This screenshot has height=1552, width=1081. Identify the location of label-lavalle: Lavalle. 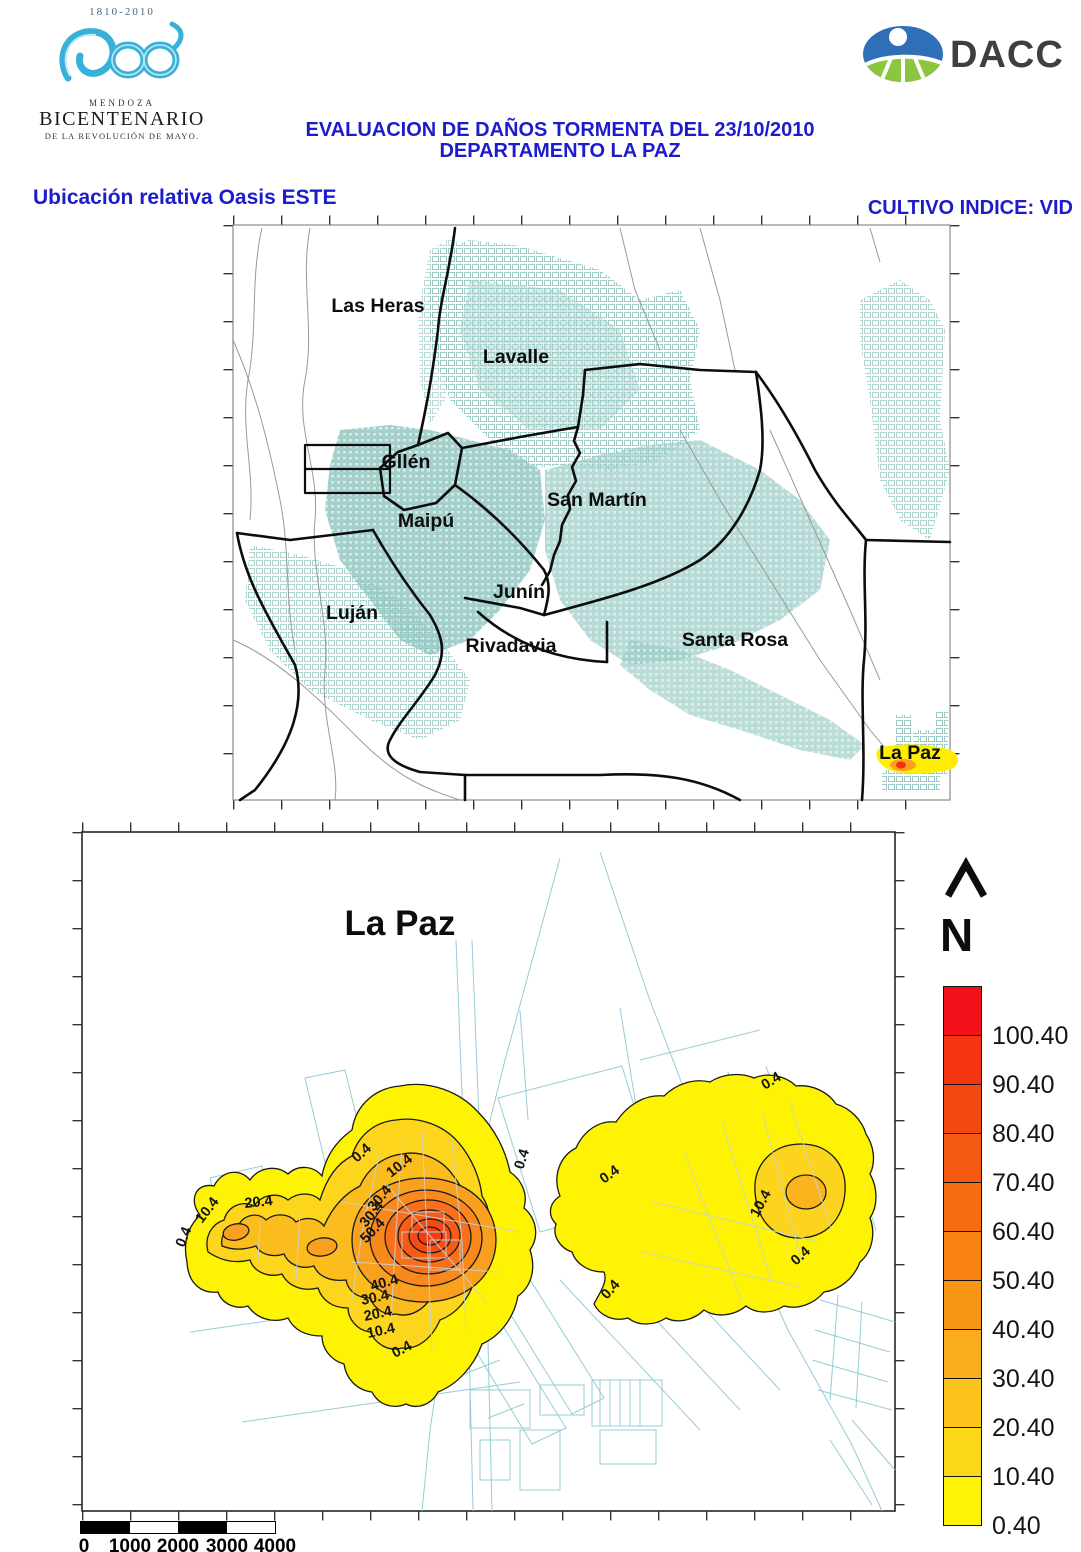
(516, 357).